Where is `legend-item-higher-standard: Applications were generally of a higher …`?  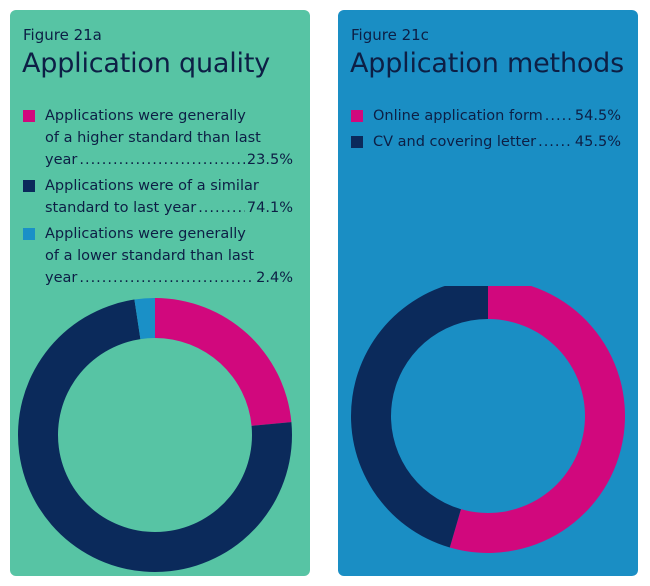
legend-item-higher-standard: Applications were generally of a higher … is located at coordinates (158, 138).